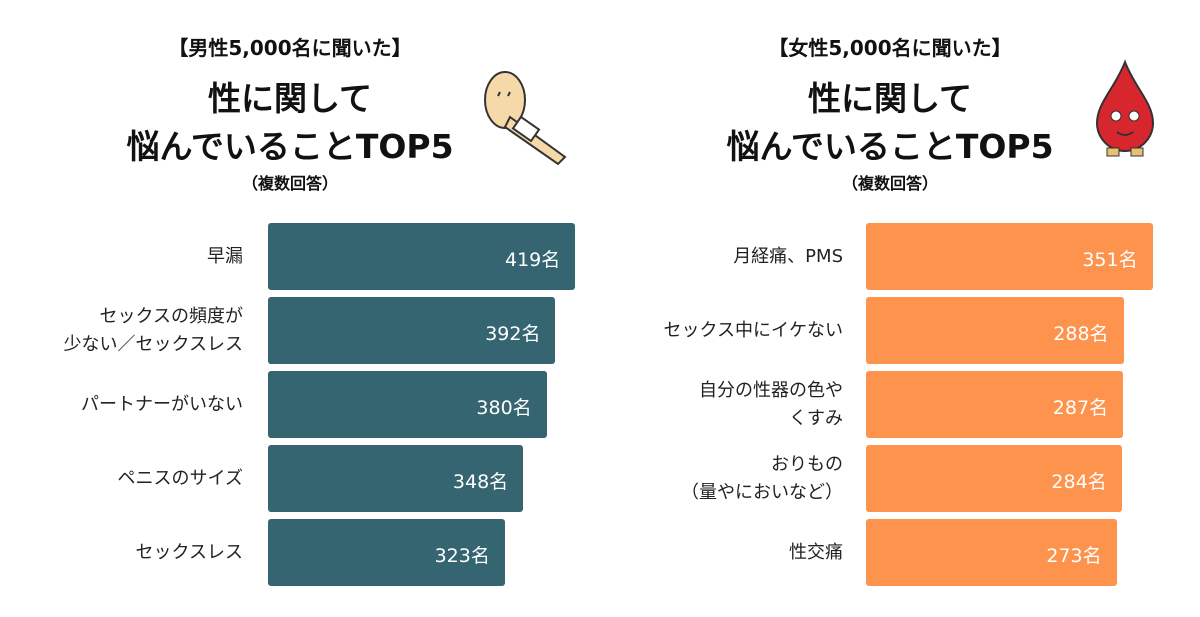 This screenshot has height=617, width=1200. I want to click on value-label: 273名, so click(1074, 555).